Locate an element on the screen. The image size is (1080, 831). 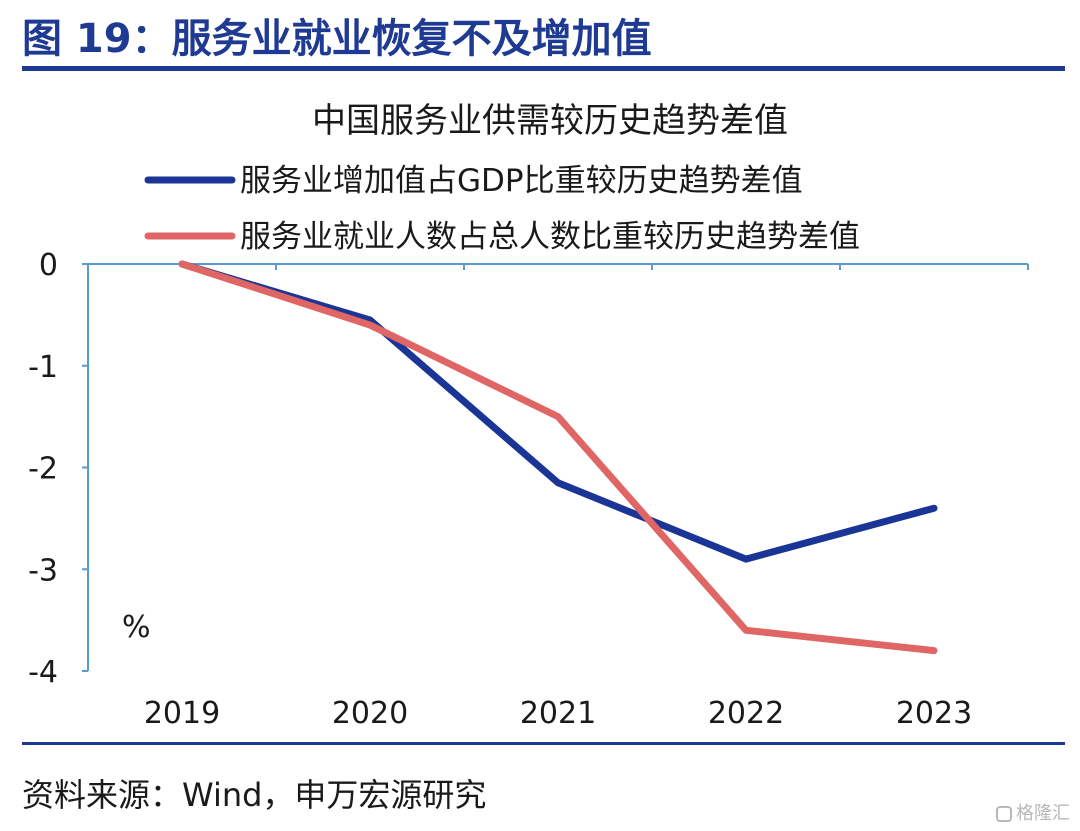
y-tick-label: -1 is located at coordinates (43, 367).